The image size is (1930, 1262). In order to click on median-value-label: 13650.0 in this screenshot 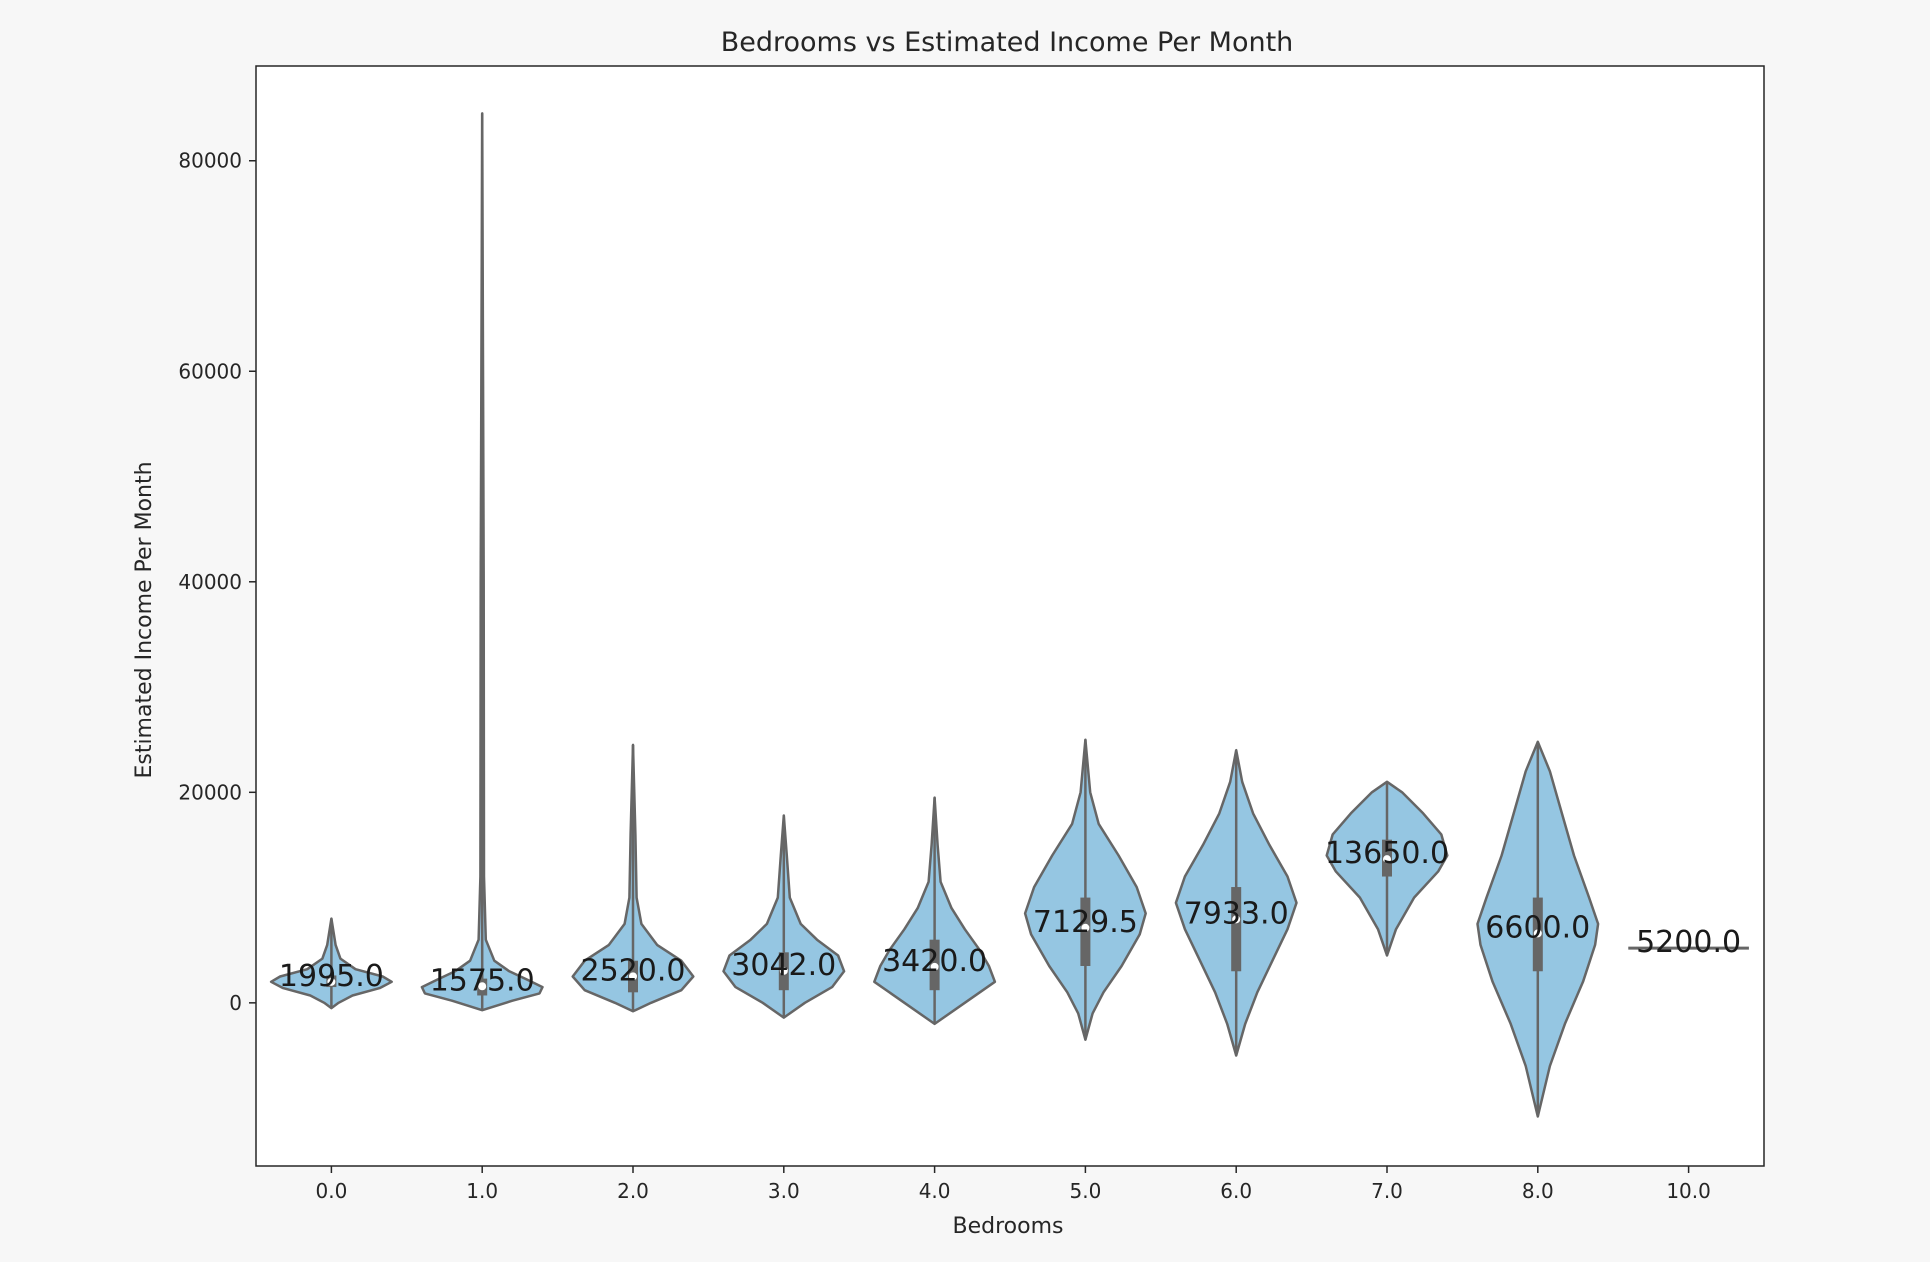, I will do `click(1387, 853)`.